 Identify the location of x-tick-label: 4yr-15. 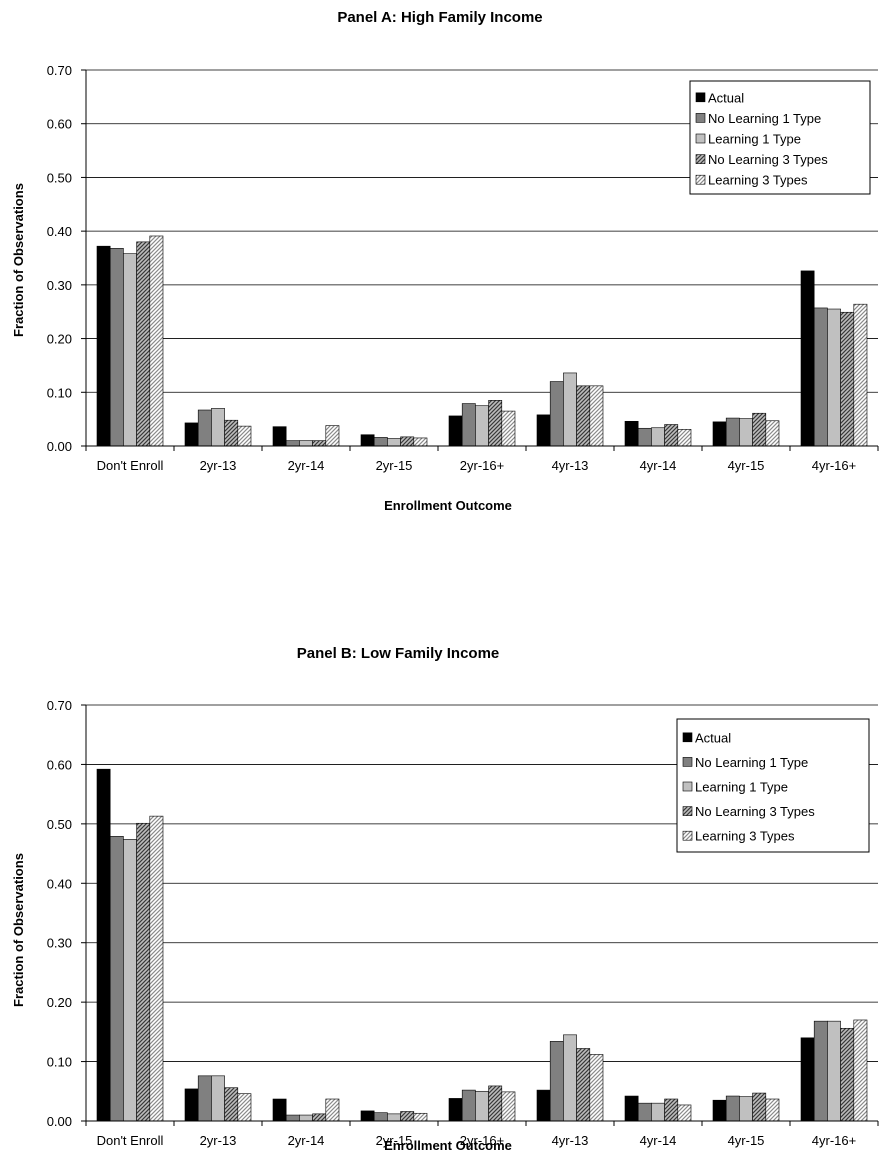
(746, 1140).